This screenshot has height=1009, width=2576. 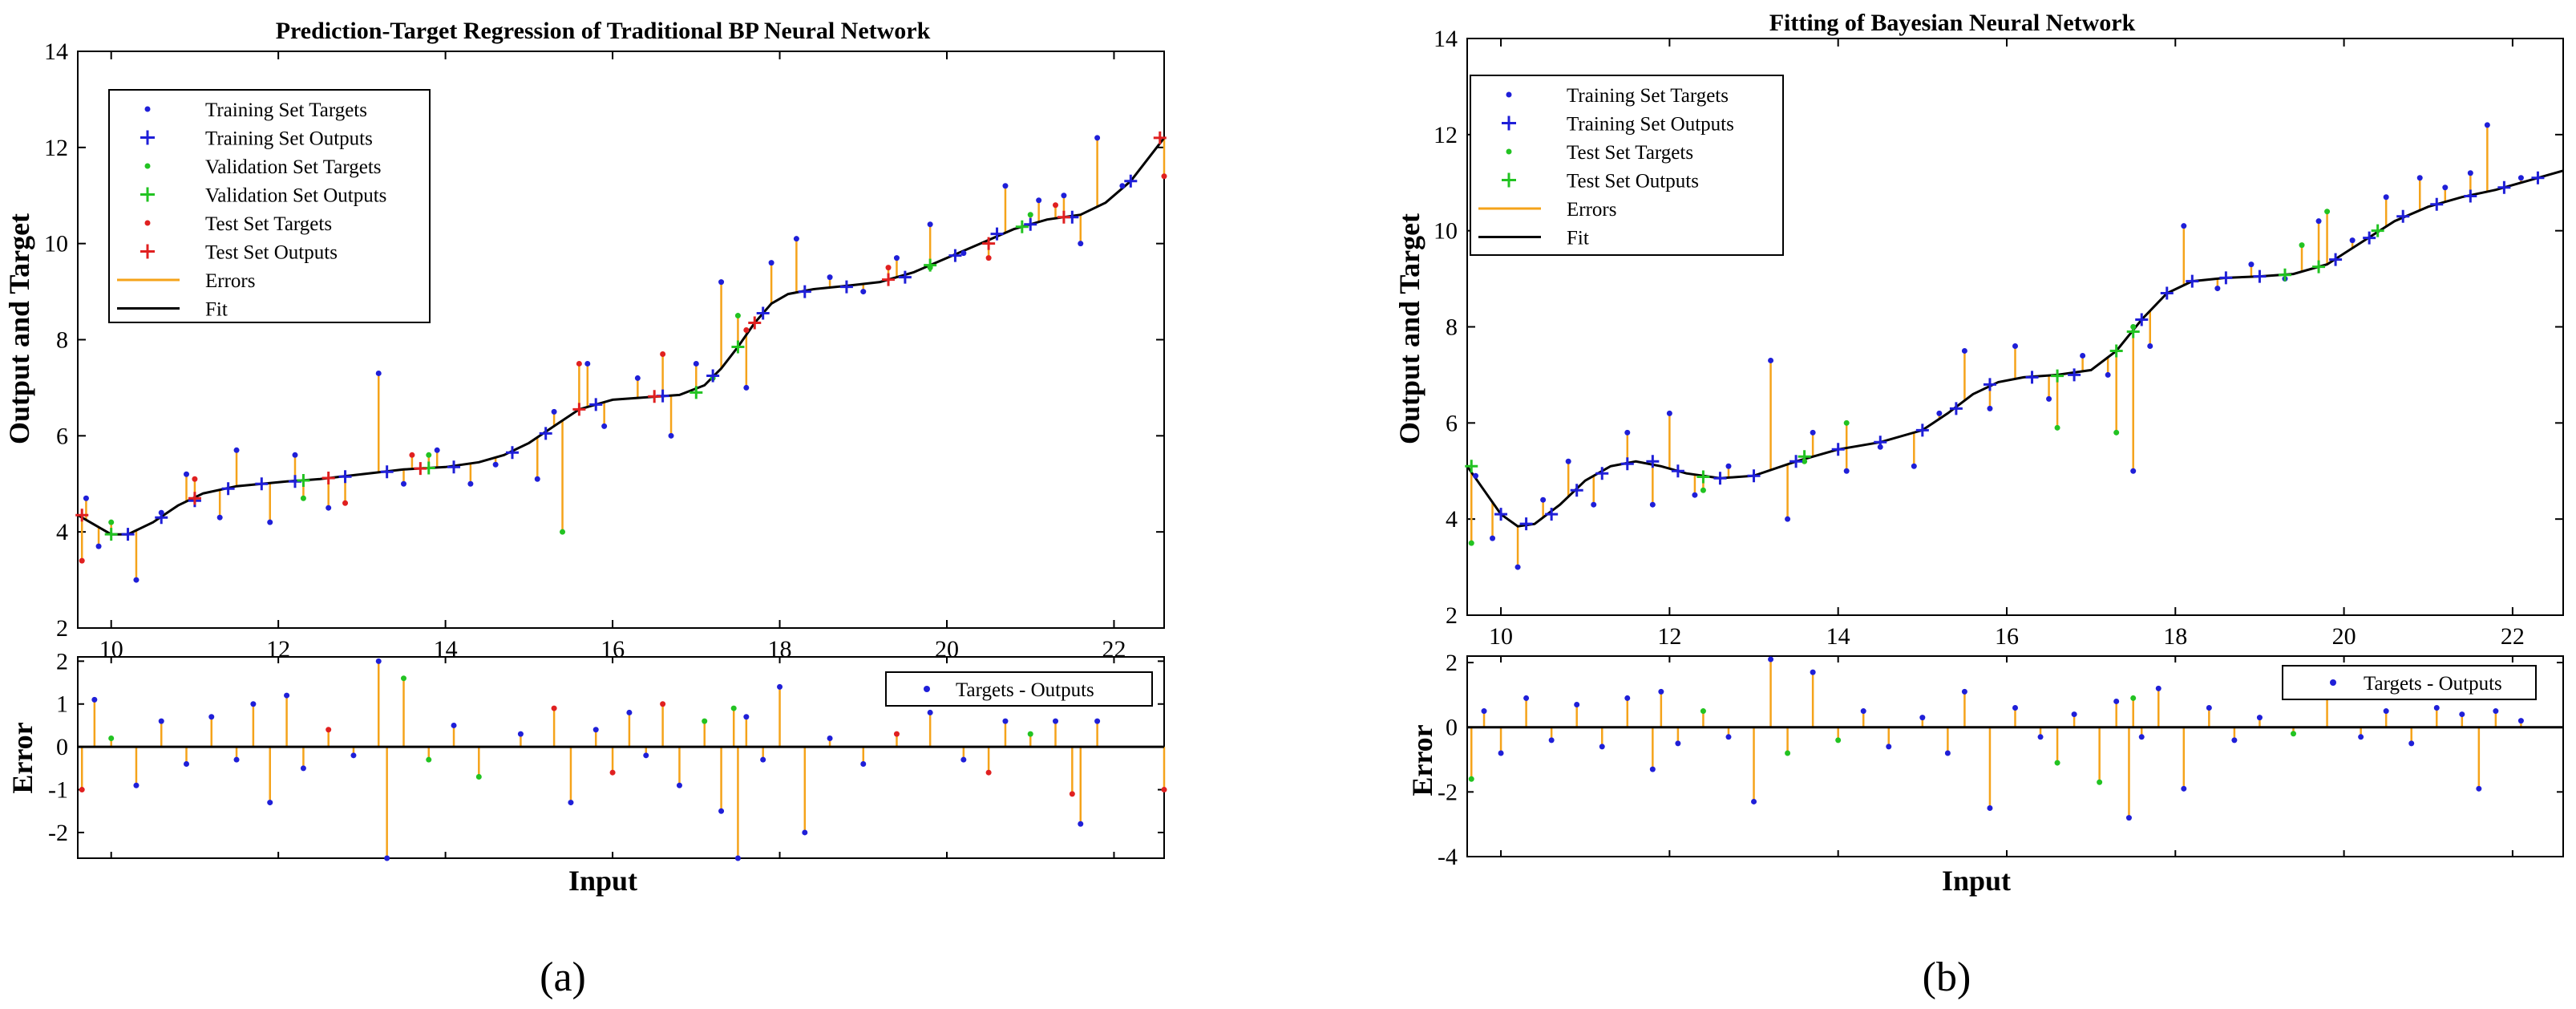 What do you see at coordinates (1025, 690) in the screenshot?
I see `error-legend-label-a: Targets - Outputs` at bounding box center [1025, 690].